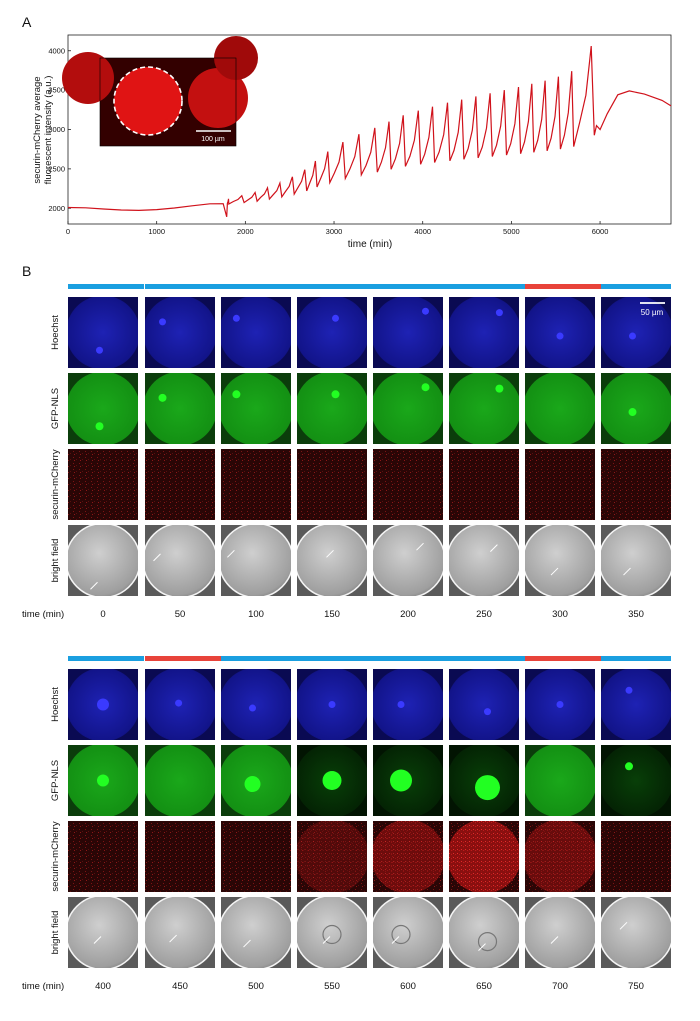 The image size is (700, 1021). Describe the element at coordinates (422, 231) in the screenshot. I see `x-tick-label: 4000` at that location.